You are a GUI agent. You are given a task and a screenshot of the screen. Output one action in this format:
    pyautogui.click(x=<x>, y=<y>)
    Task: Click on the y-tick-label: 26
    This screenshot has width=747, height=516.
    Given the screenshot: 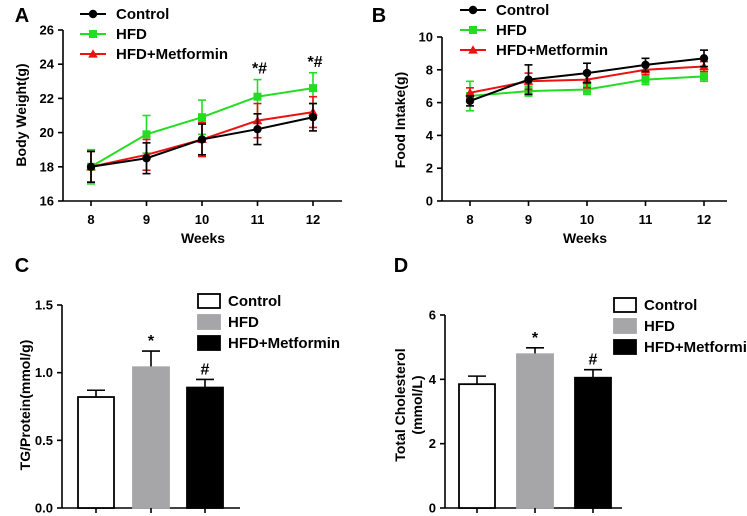 What is the action you would take?
    pyautogui.click(x=47, y=30)
    